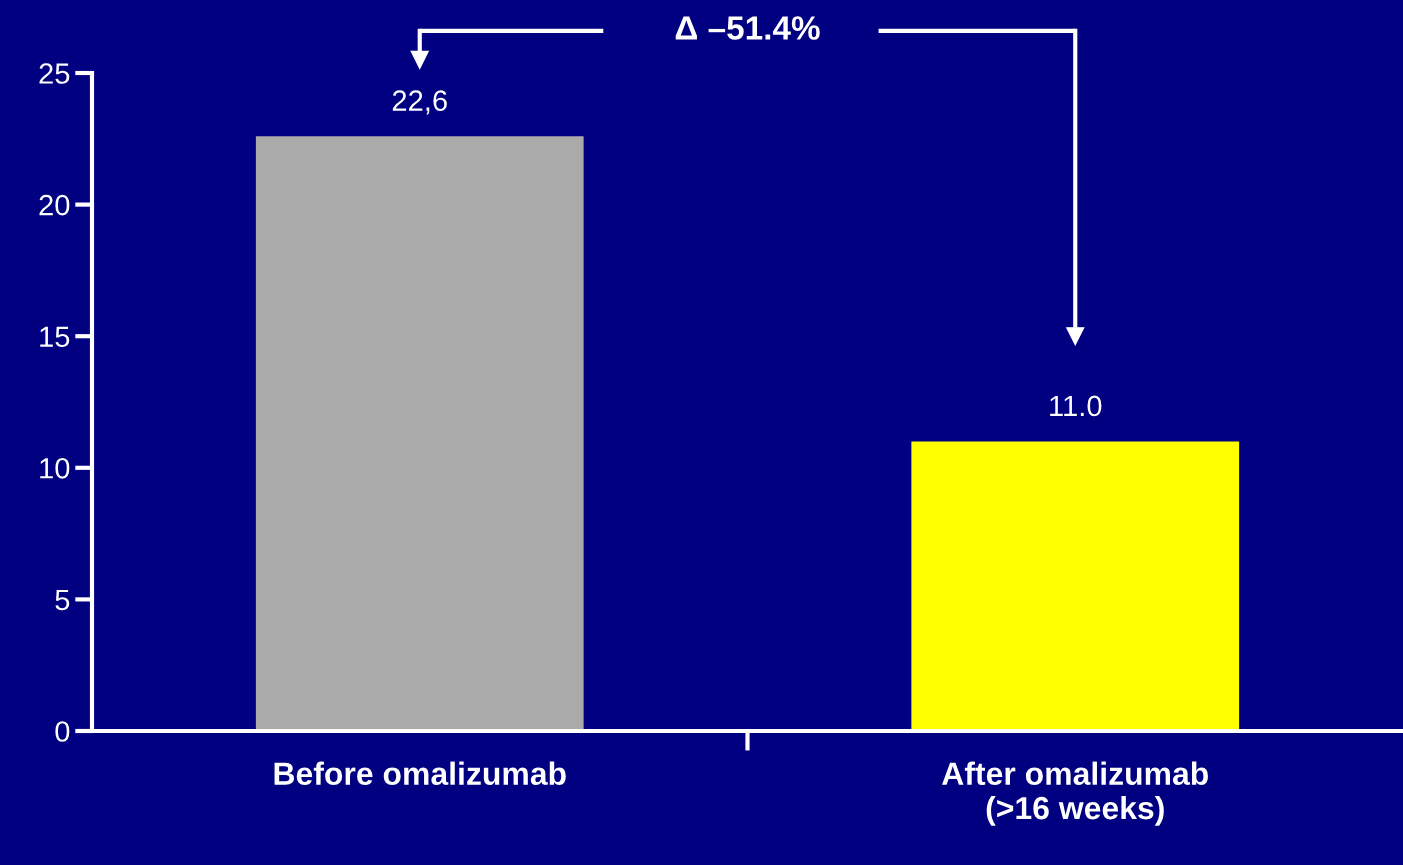 Image resolution: width=1403 pixels, height=865 pixels. Describe the element at coordinates (62, 600) in the screenshot. I see `y-tick-label: 5` at that location.